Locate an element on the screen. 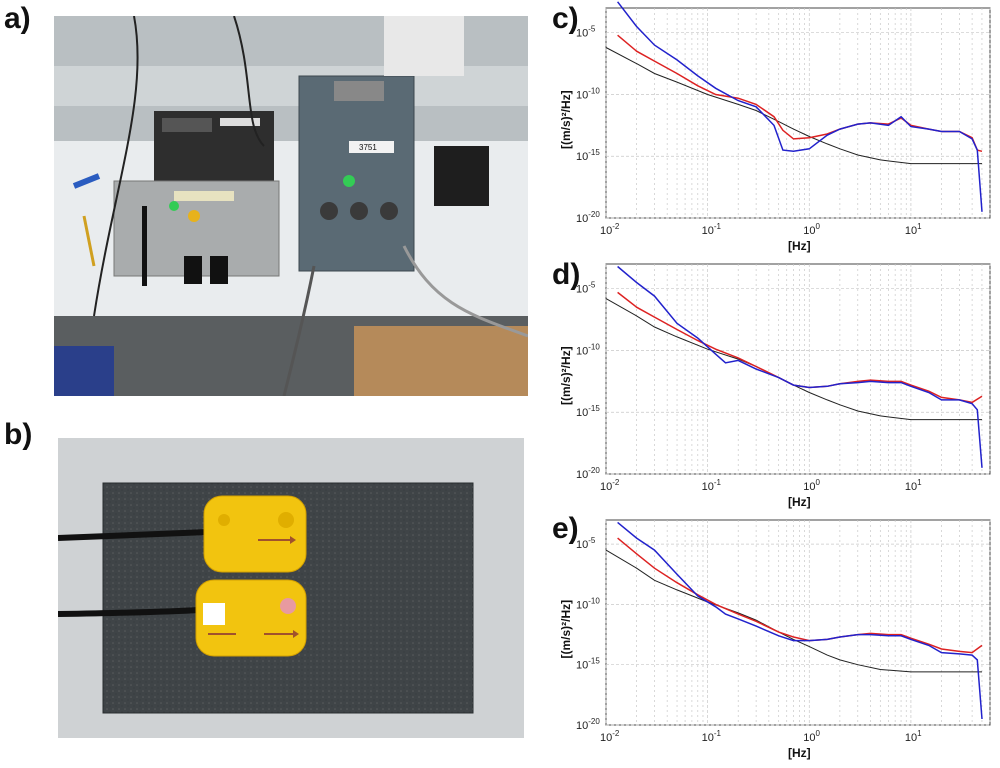  panel-label-c: c) is located at coordinates (565, 18).